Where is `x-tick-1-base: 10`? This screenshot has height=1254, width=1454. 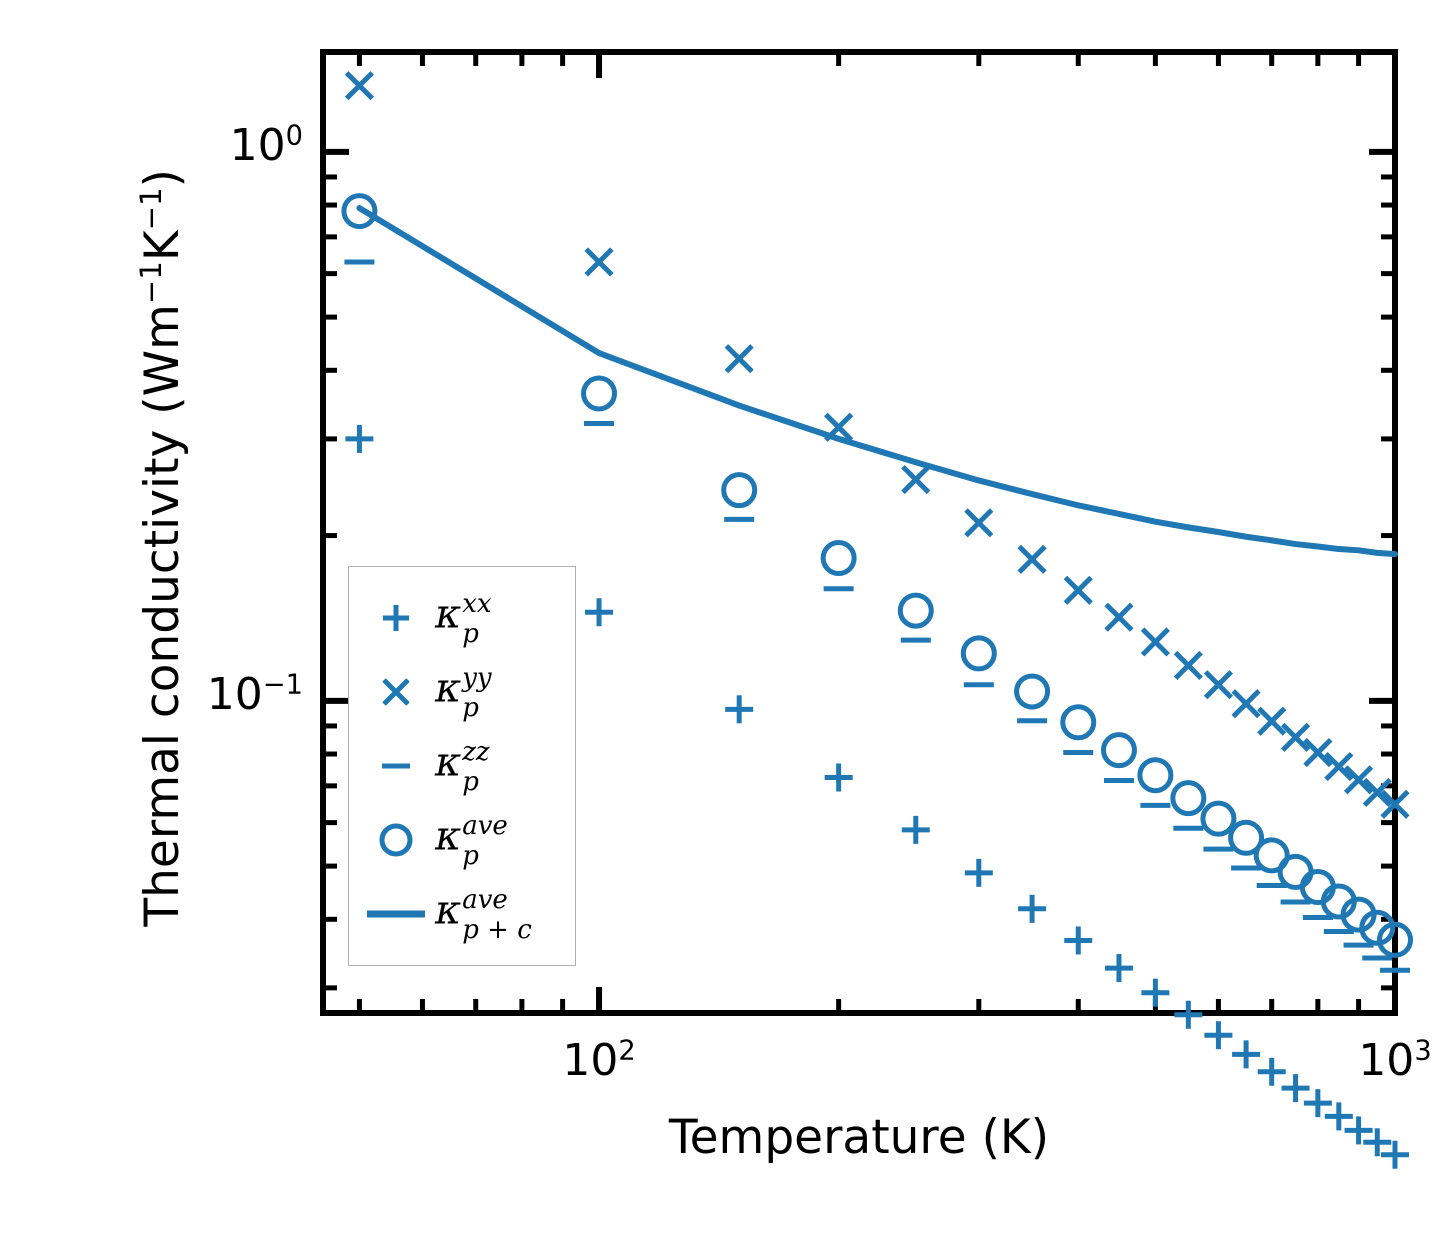 x-tick-1-base: 10 is located at coordinates (1386, 1060).